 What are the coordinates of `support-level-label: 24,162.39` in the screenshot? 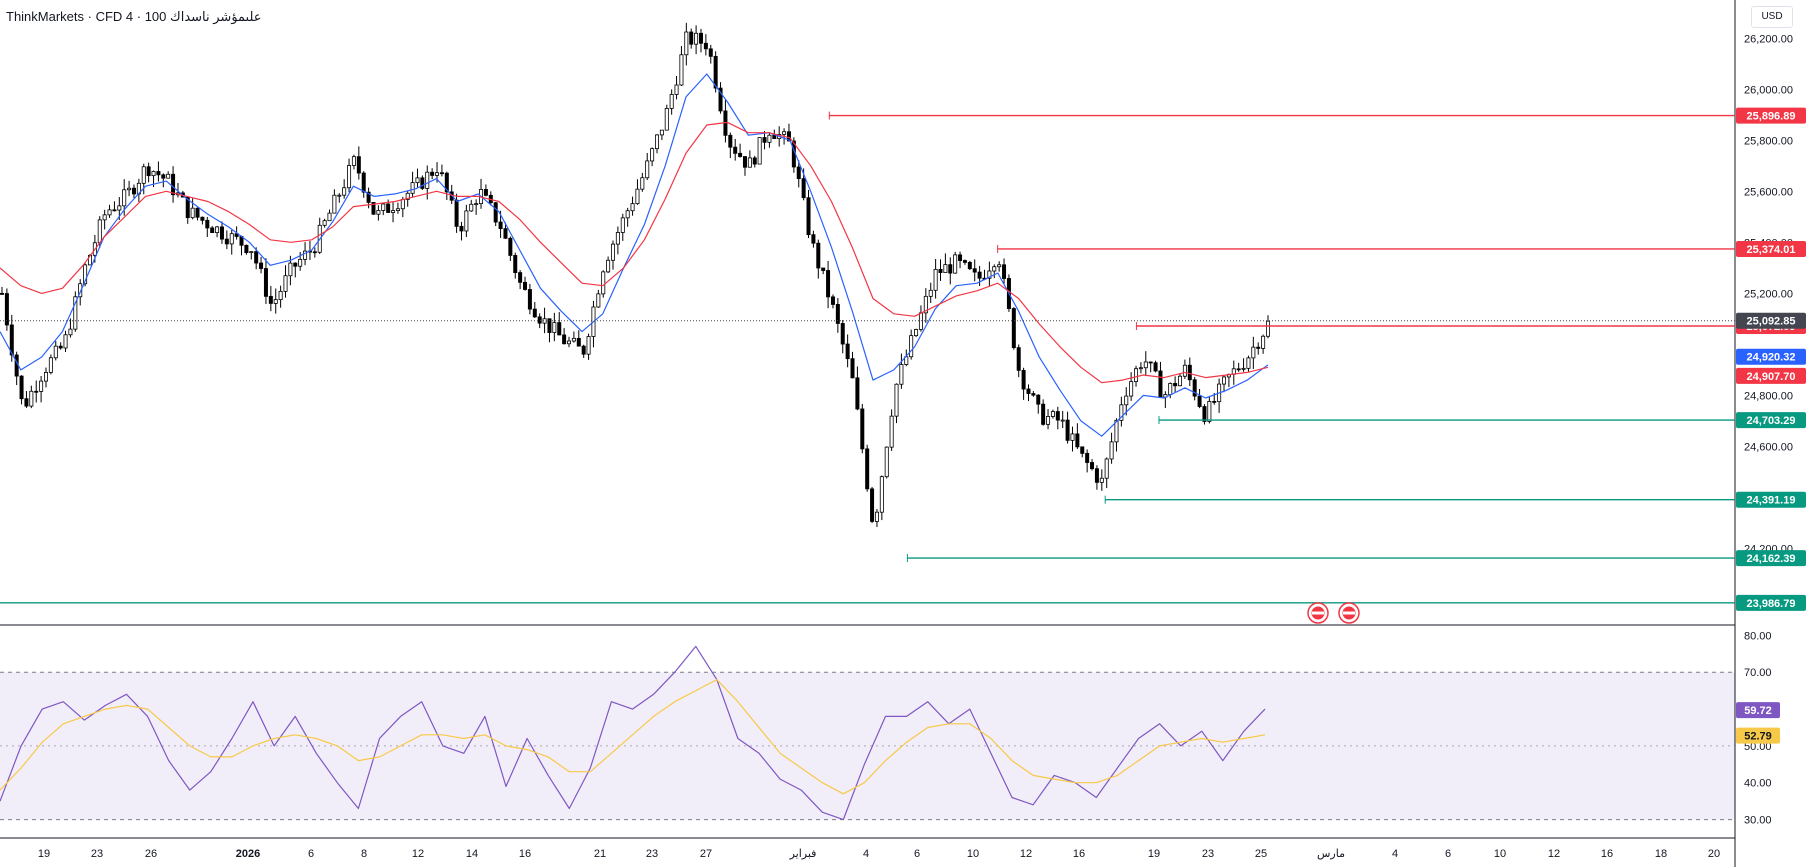 It's located at (1771, 559).